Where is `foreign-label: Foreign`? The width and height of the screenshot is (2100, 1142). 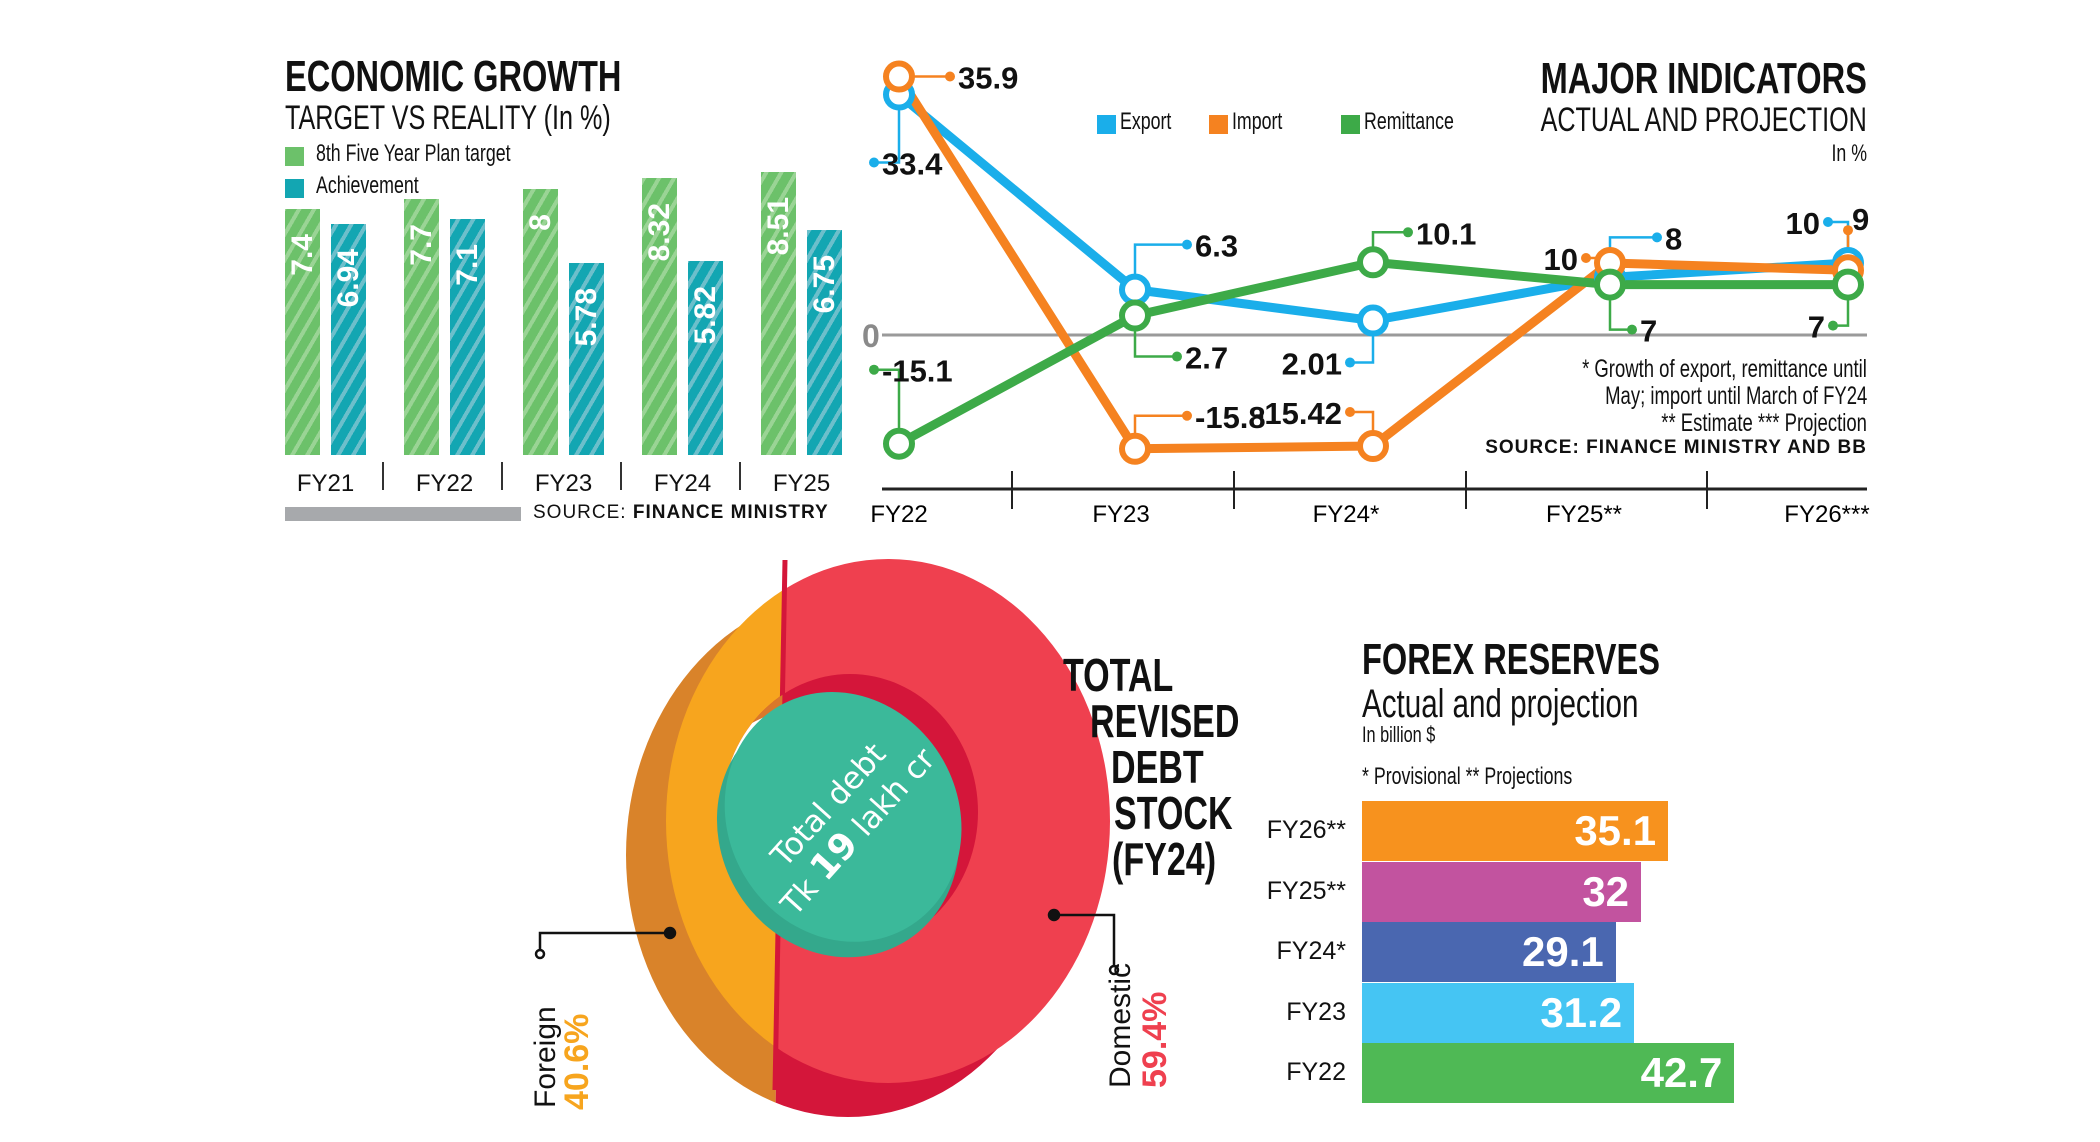 foreign-label: Foreign is located at coordinates (545, 1057).